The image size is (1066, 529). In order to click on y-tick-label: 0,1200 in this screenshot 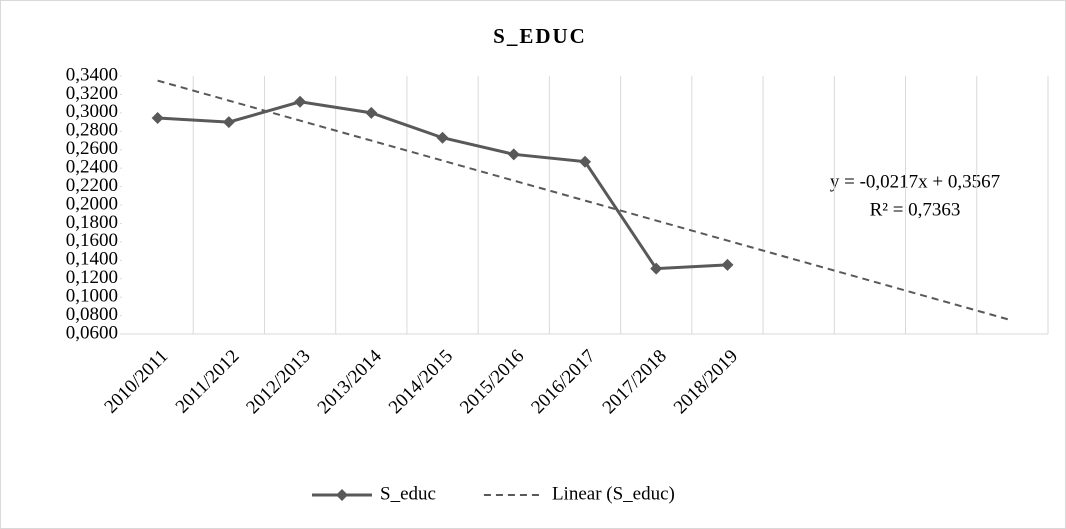, I will do `click(92, 277)`.